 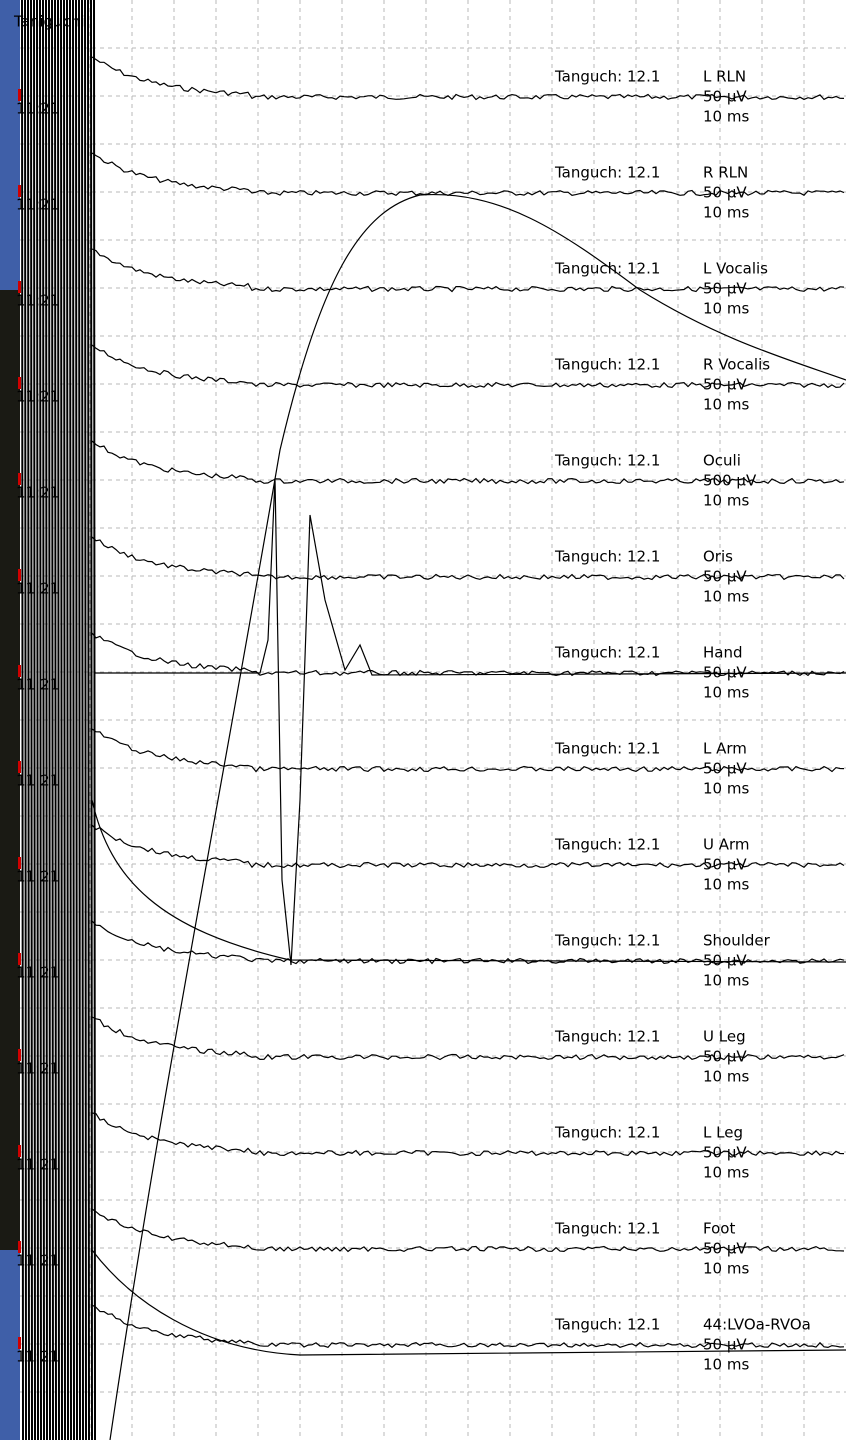 What do you see at coordinates (735, 269) in the screenshot?
I see `channel-name: L Vocalis` at bounding box center [735, 269].